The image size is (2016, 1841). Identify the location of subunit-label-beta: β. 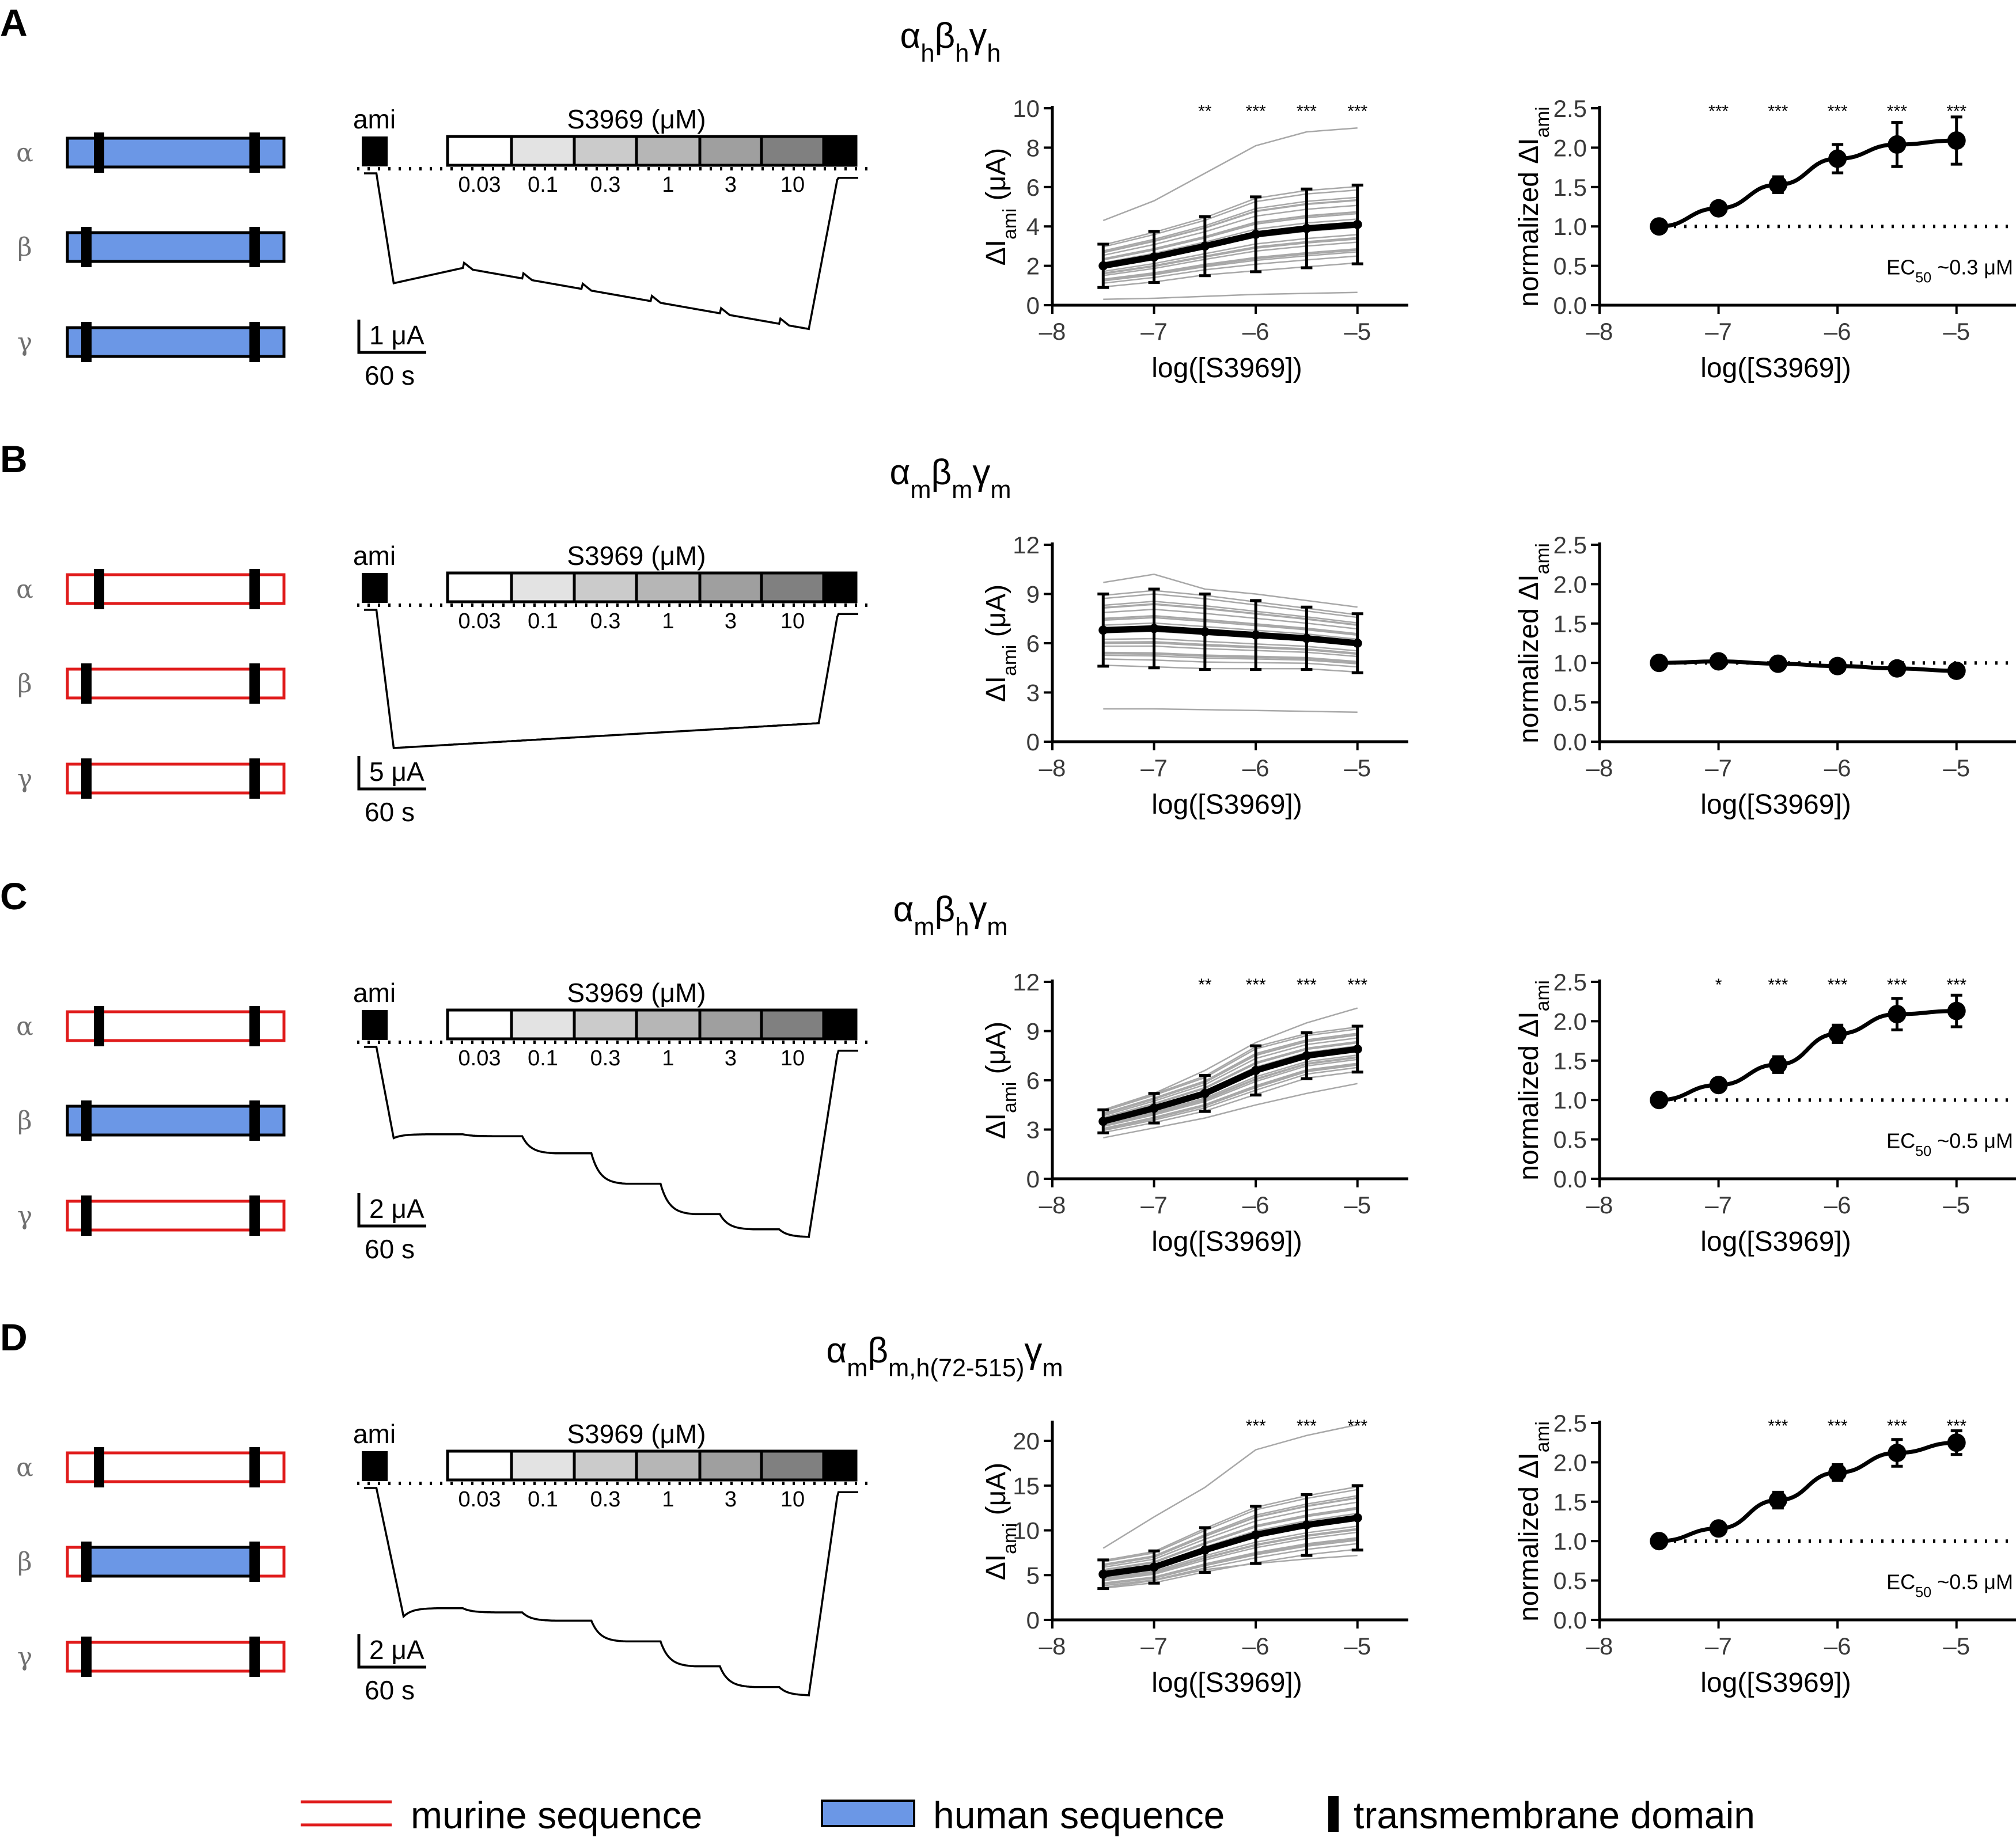
(24, 247).